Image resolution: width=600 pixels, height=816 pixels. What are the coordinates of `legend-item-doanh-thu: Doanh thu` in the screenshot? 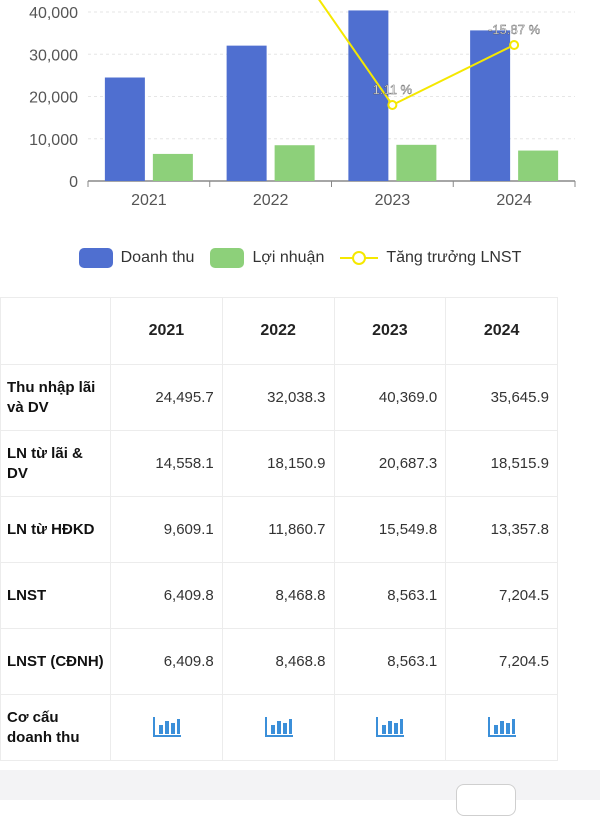 It's located at (136, 258).